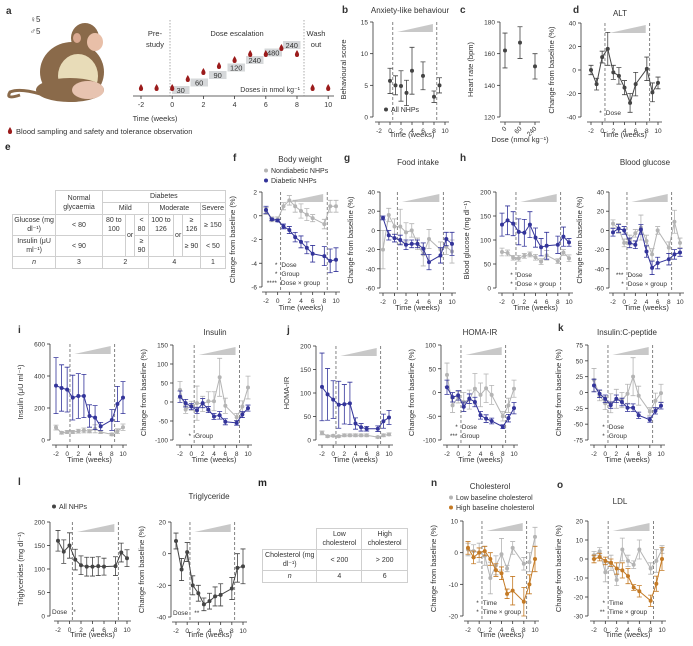  What do you see at coordinates (73, 507) in the screenshot?
I see `legend-label: All NHPs` at bounding box center [73, 507].